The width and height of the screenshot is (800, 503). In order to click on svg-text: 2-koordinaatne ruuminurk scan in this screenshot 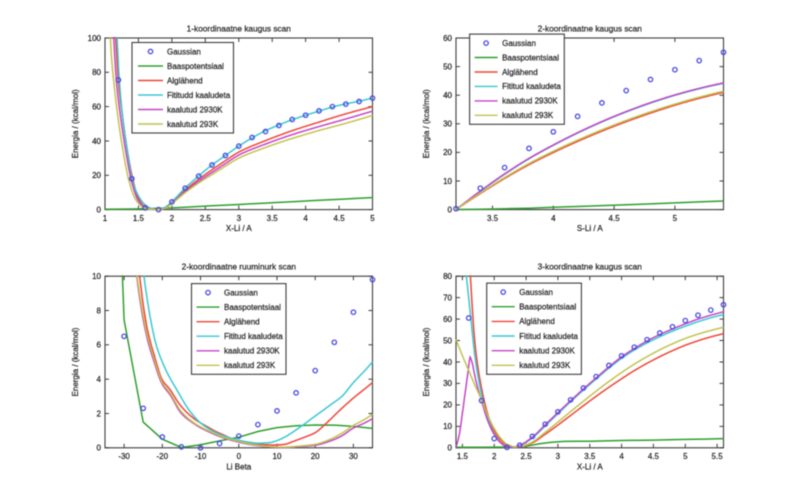, I will do `click(239, 267)`.